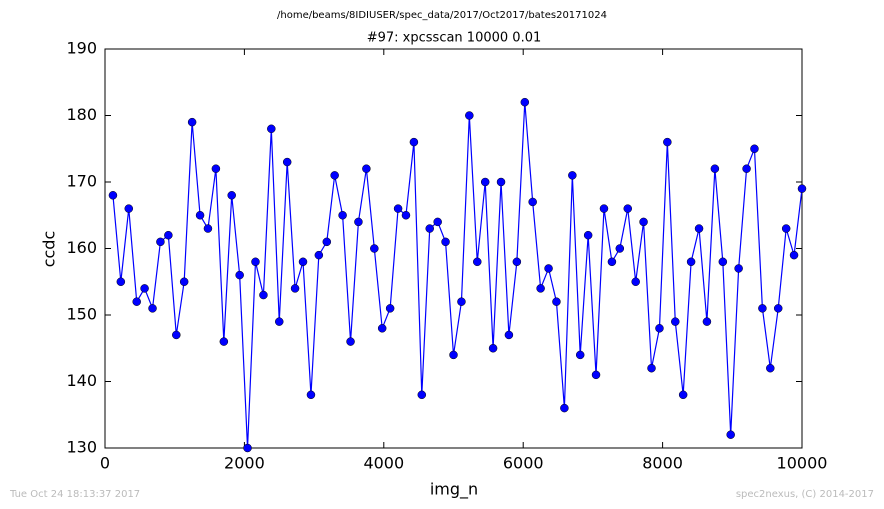  I want to click on x-tick-label: 8000, so click(662, 463).